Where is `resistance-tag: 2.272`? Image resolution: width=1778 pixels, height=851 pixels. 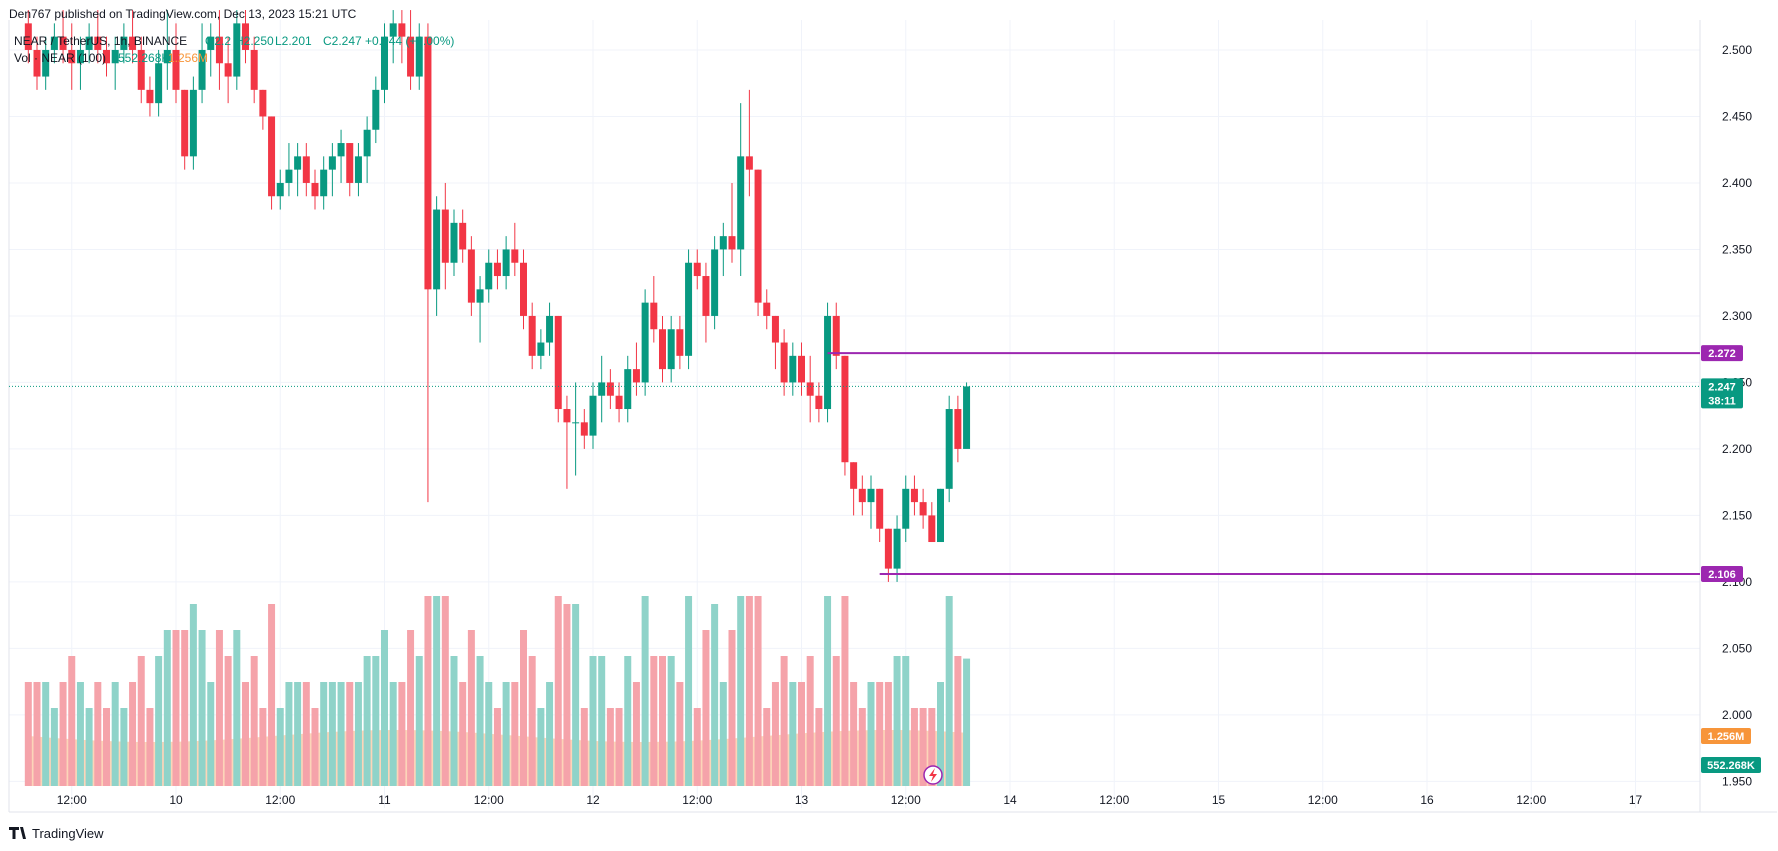 resistance-tag: 2.272 is located at coordinates (1722, 353).